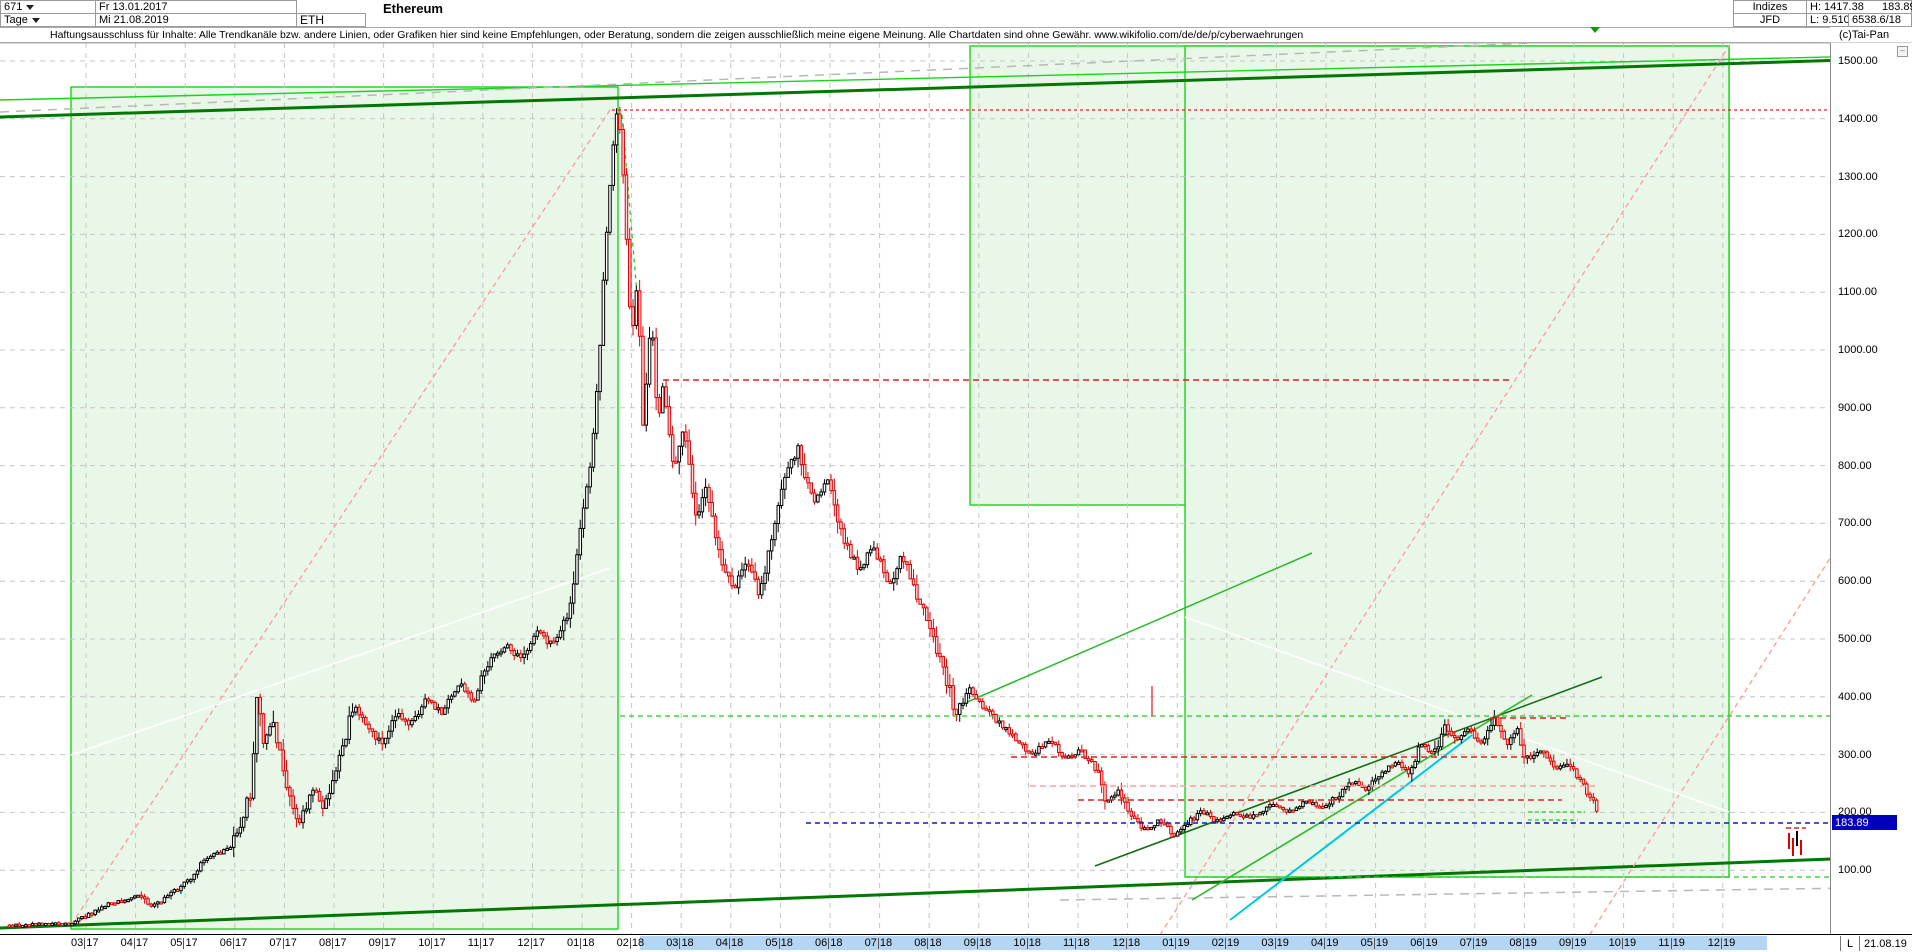 This screenshot has height=952, width=1912. What do you see at coordinates (1770, 7) in the screenshot?
I see `group-cell: Indizes` at bounding box center [1770, 7].